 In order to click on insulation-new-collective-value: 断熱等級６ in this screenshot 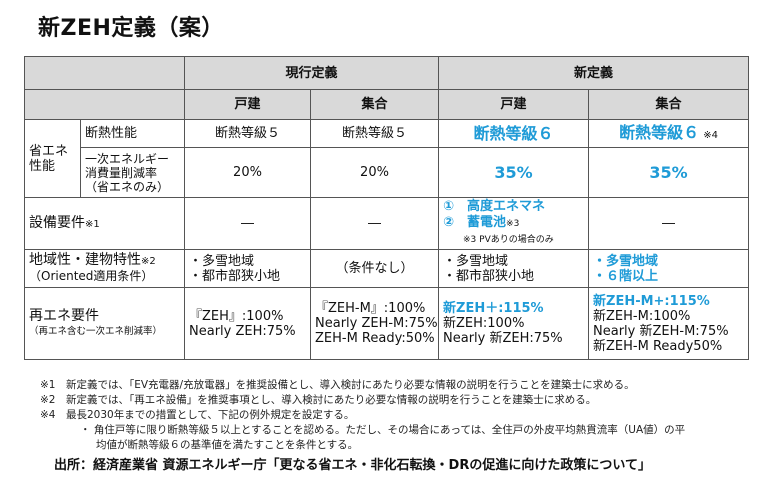, I will do `click(659, 132)`.